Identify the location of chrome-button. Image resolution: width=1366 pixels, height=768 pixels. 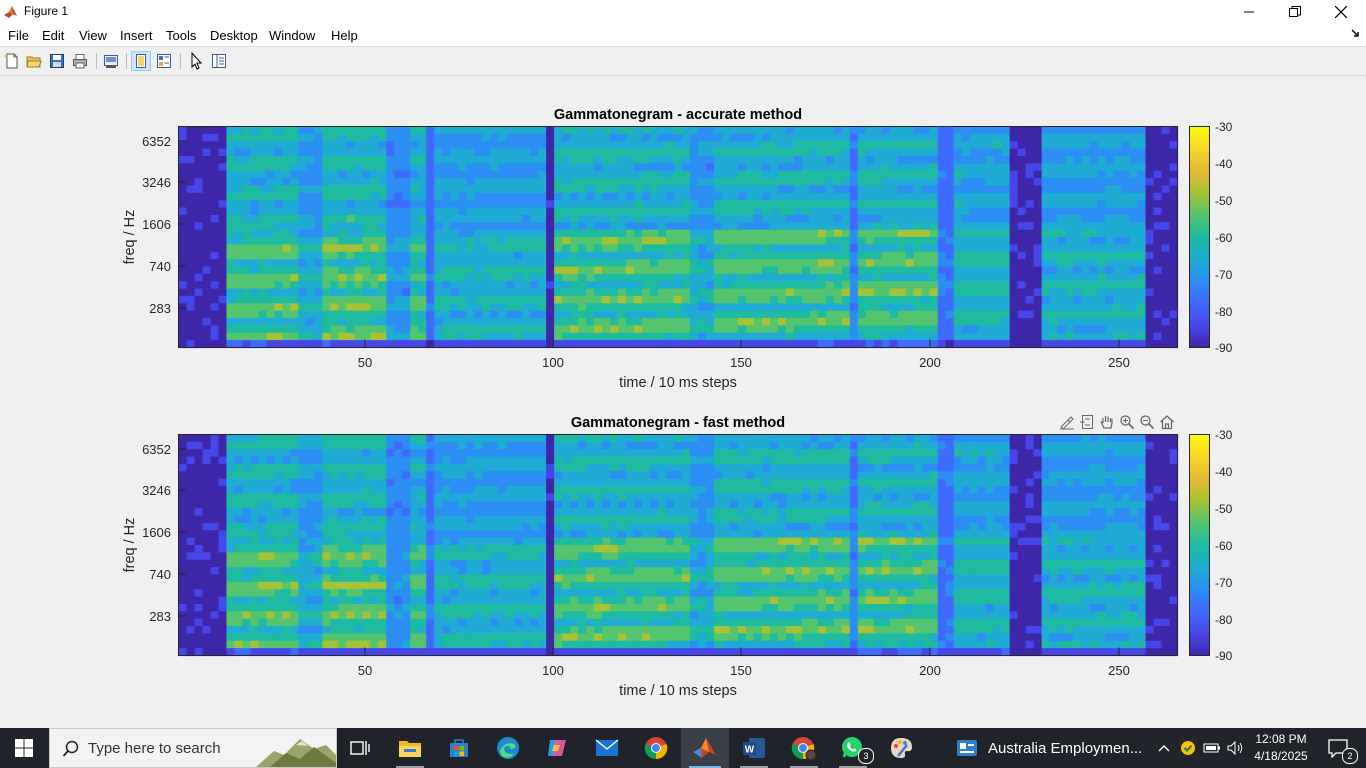
(656, 748).